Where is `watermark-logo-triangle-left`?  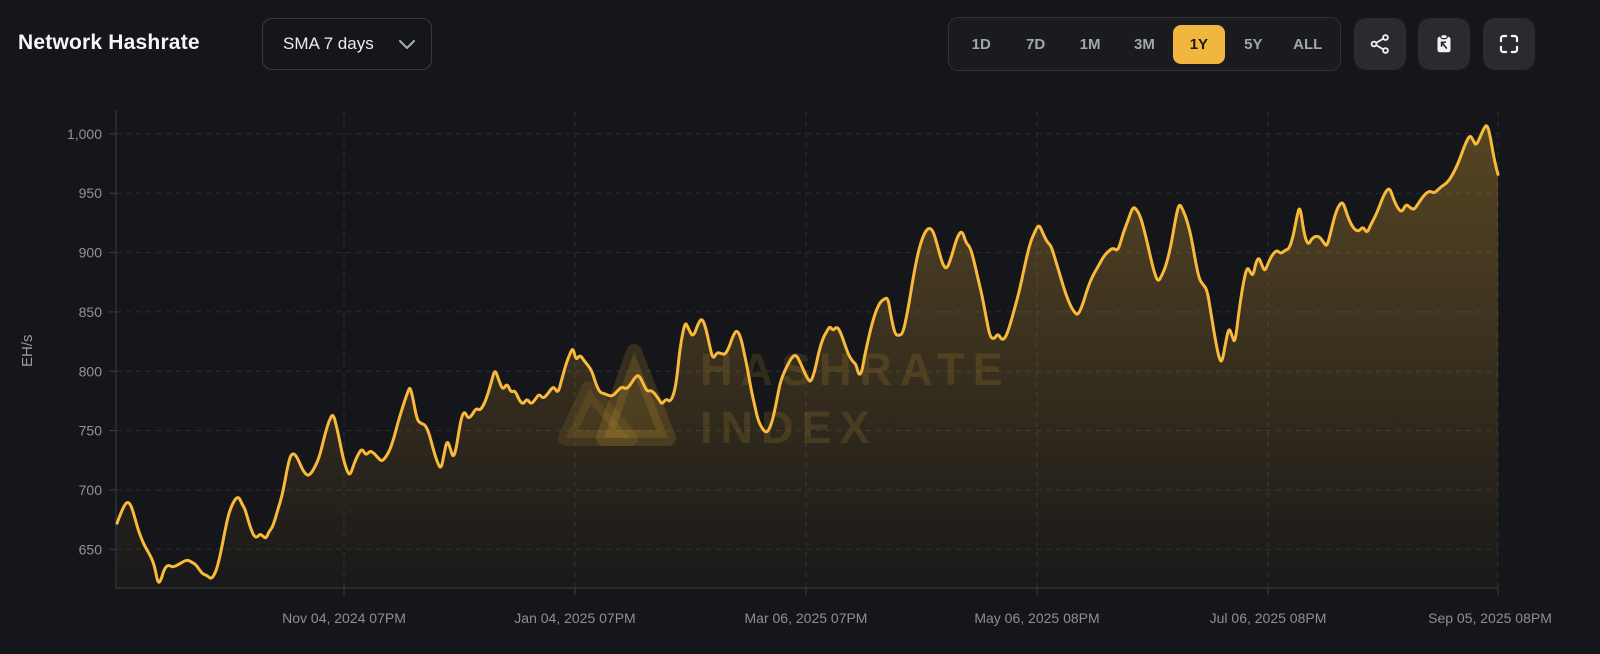 watermark-logo-triangle-left is located at coordinates (598, 413).